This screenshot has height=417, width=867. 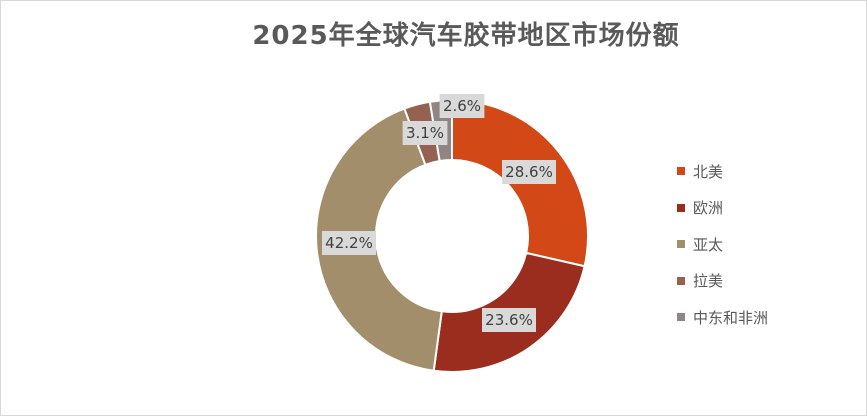 I want to click on legend-label-5: 中东和非洲, so click(x=731, y=317).